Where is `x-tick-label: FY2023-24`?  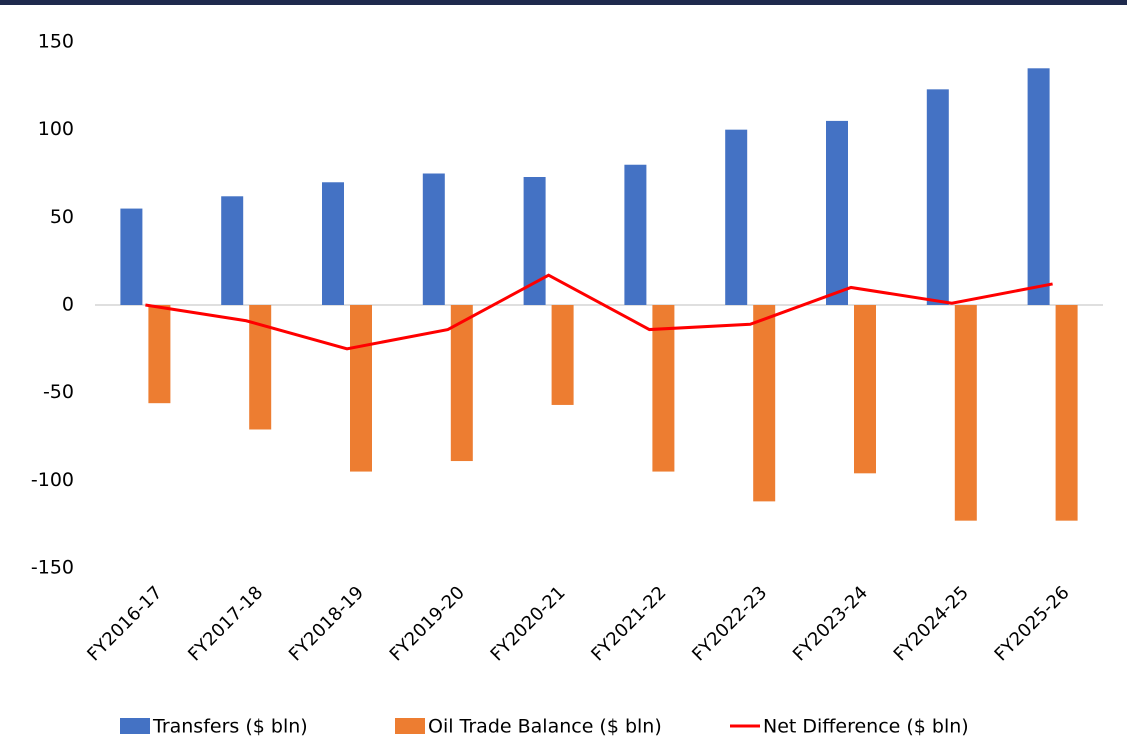
x-tick-label: FY2023-24 is located at coordinates (830, 623).